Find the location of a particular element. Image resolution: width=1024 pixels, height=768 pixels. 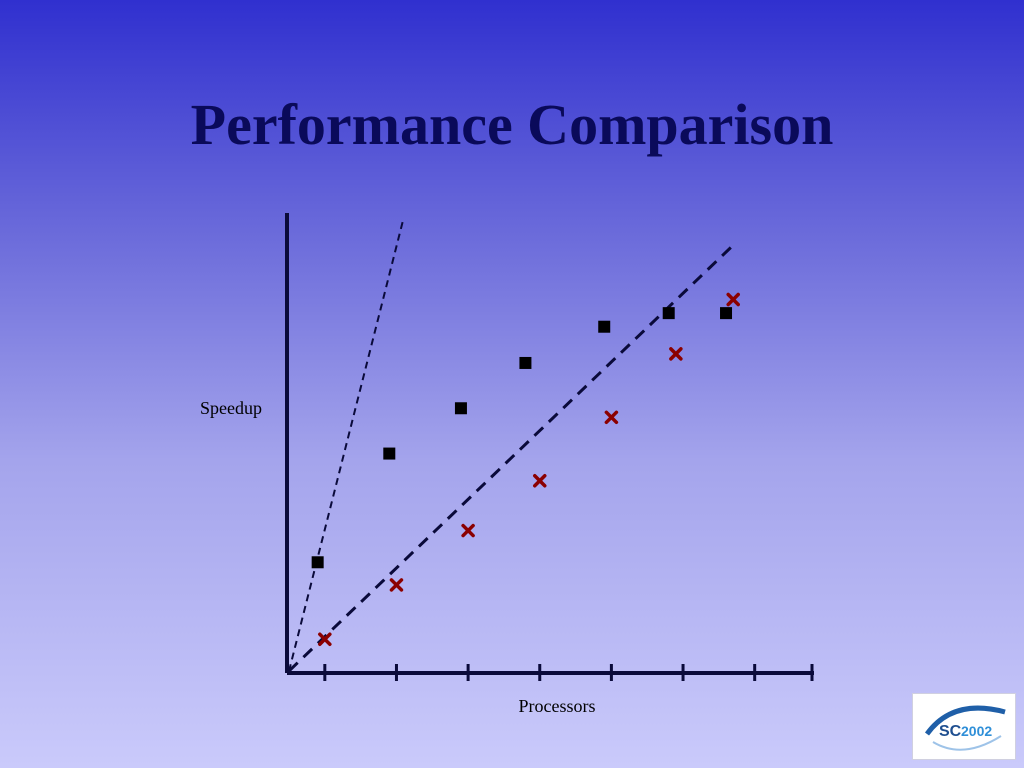

logo-swoosh-icon is located at coordinates (965, 720).